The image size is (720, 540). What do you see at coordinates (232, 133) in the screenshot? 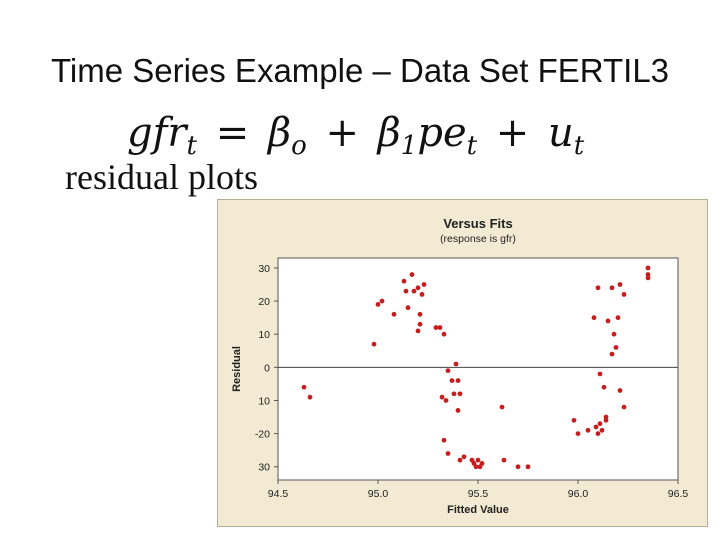
I see `formula-equals: =` at bounding box center [232, 133].